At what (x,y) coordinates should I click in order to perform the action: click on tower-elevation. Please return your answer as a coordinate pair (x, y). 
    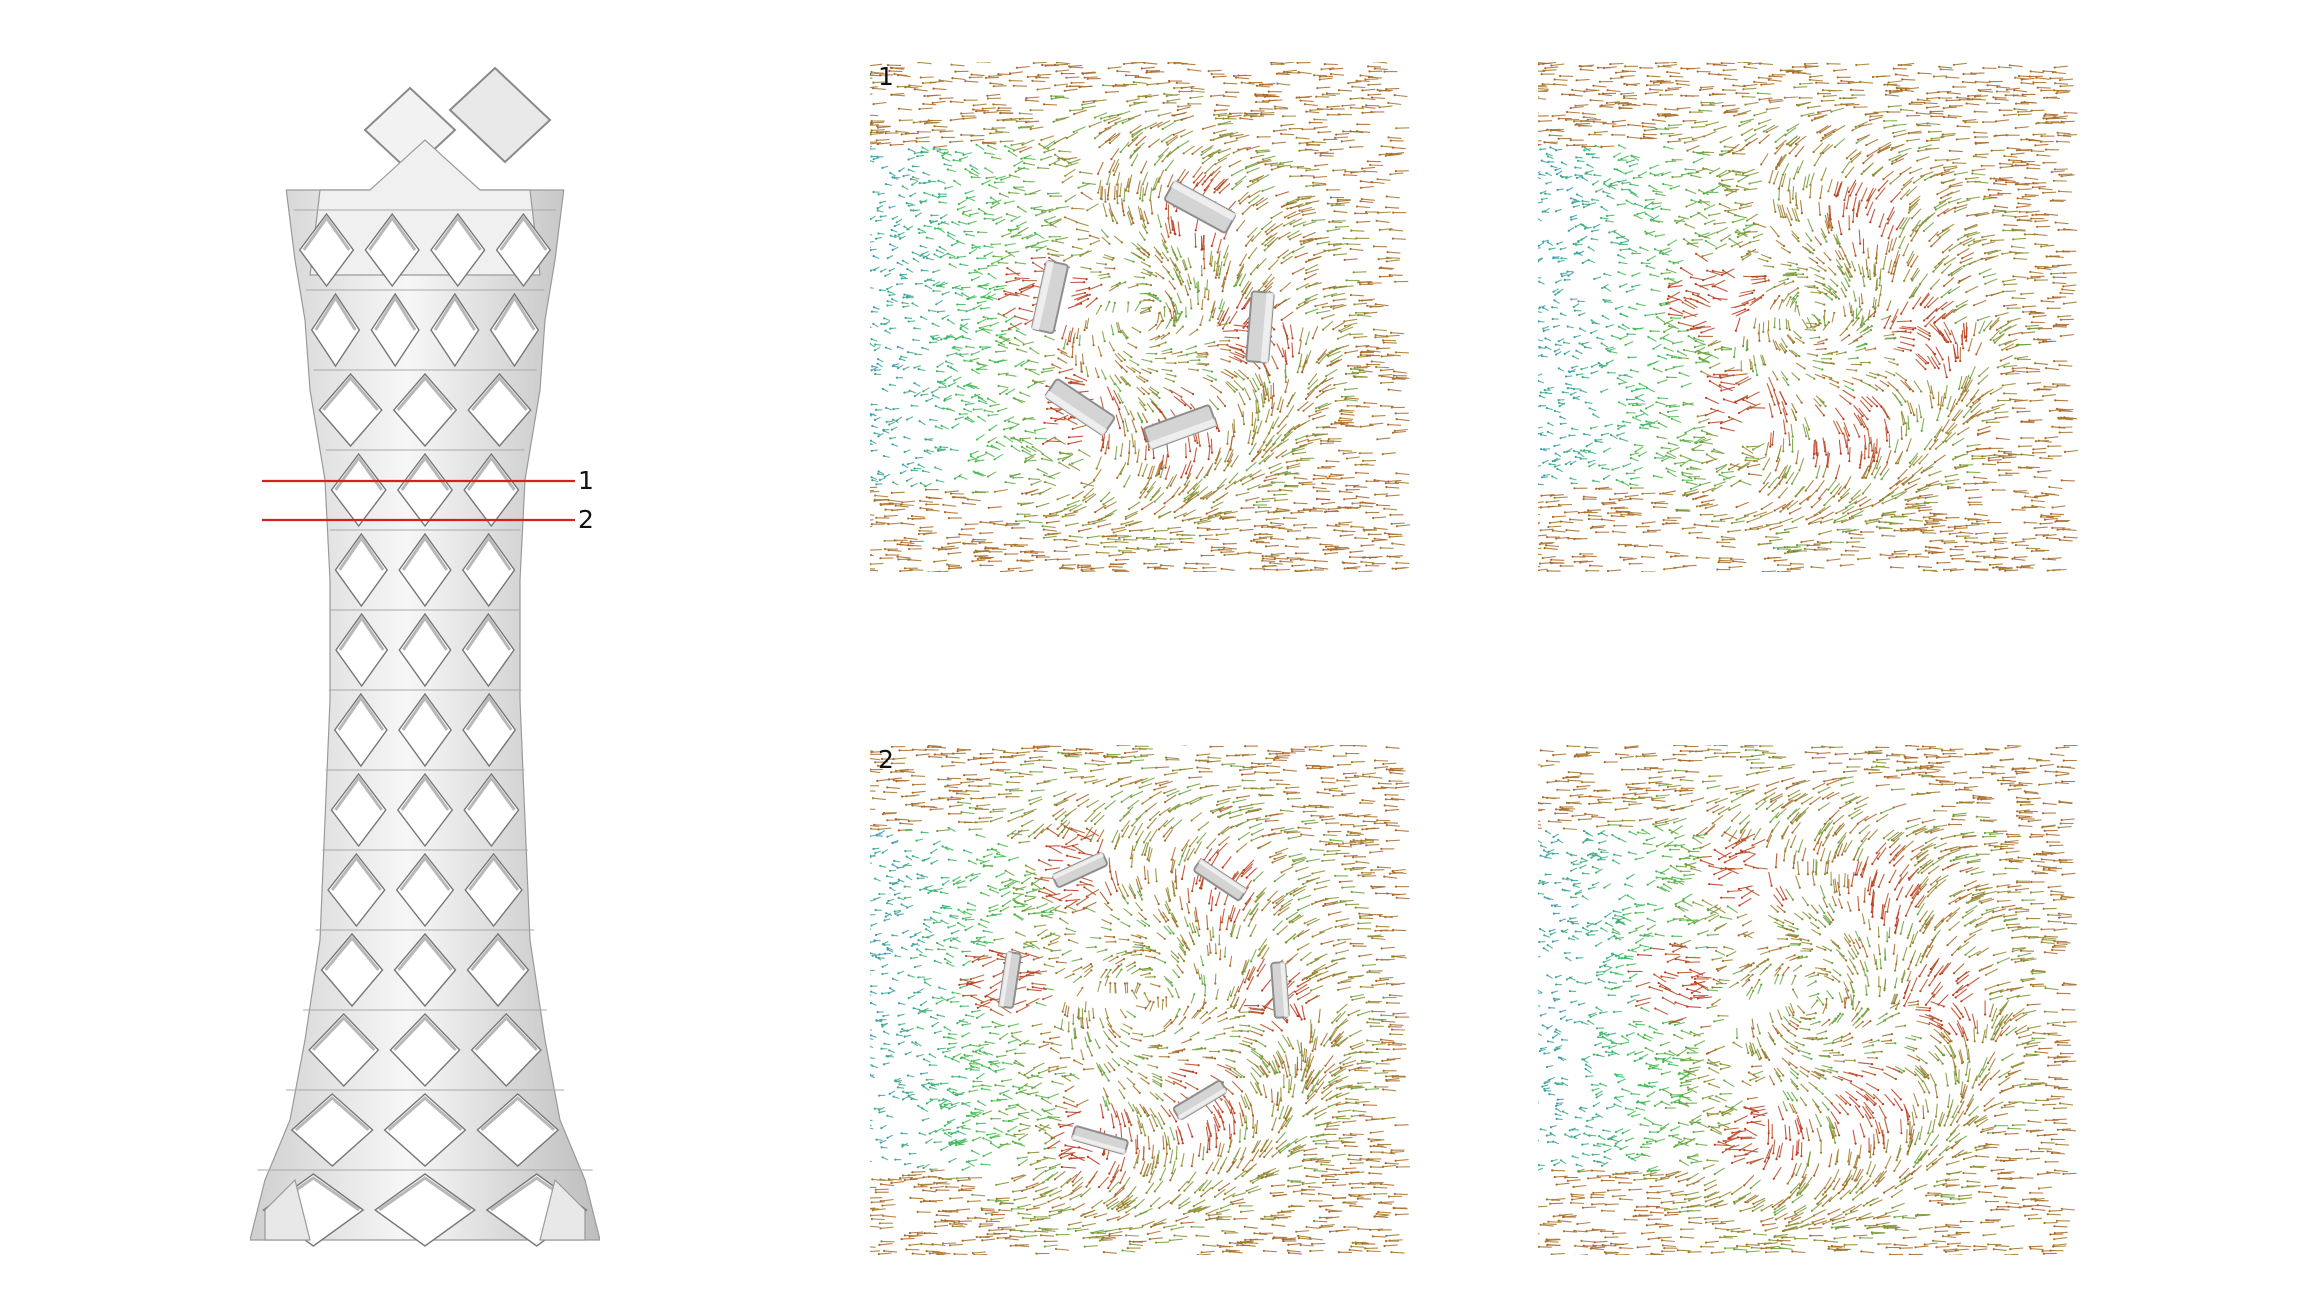
    Looking at the image, I should click on (425, 656).